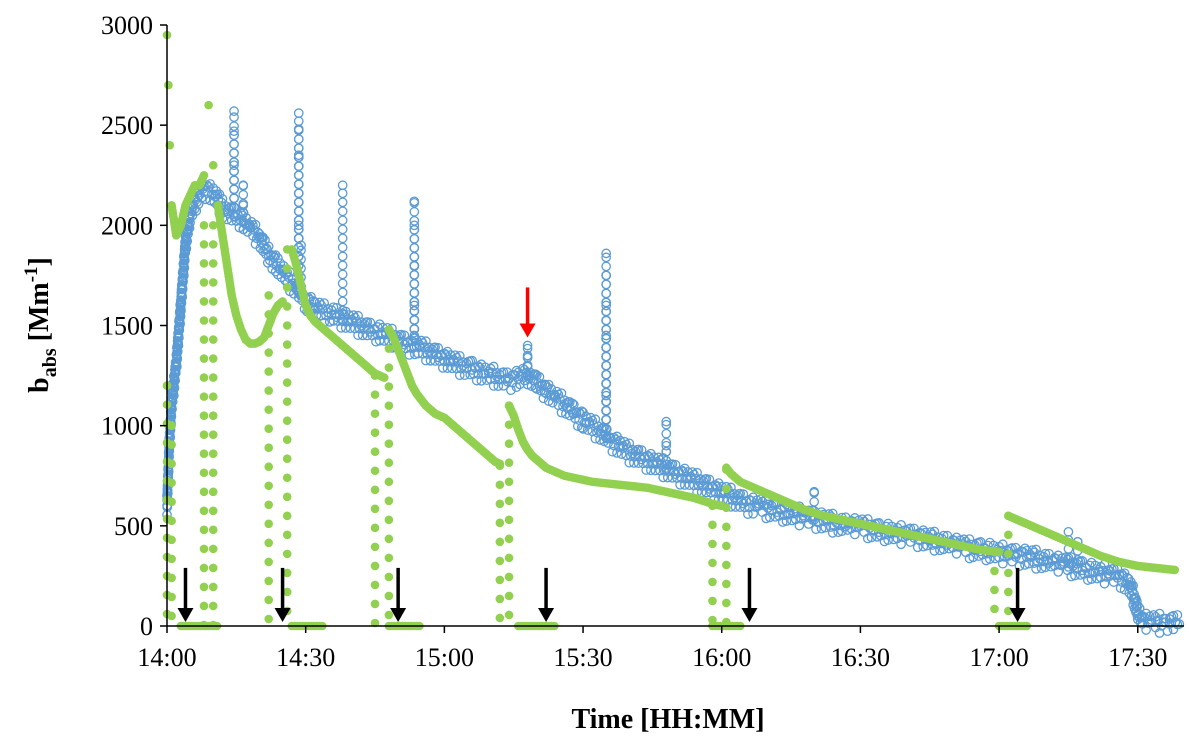 This screenshot has height=740, width=1189. I want to click on x-tick-label: 15:30, so click(582, 657).